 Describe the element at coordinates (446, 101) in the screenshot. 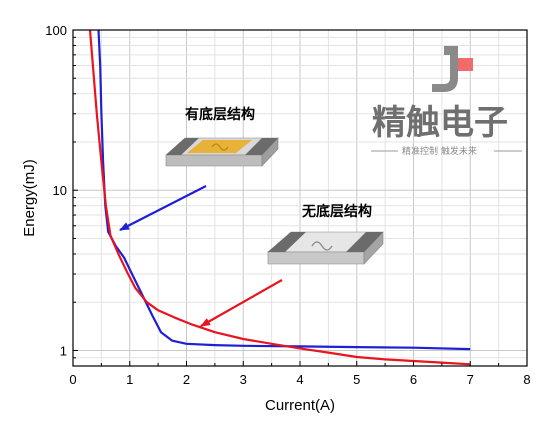

I see `watermark-logo: 精触电子 精准控制 触发未来` at that location.